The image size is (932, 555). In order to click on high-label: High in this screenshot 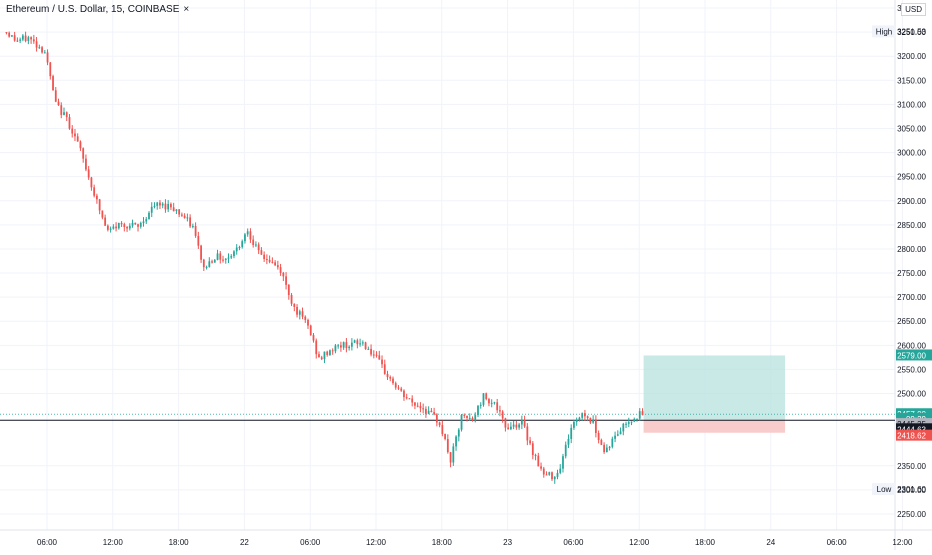, I will do `click(884, 31)`.